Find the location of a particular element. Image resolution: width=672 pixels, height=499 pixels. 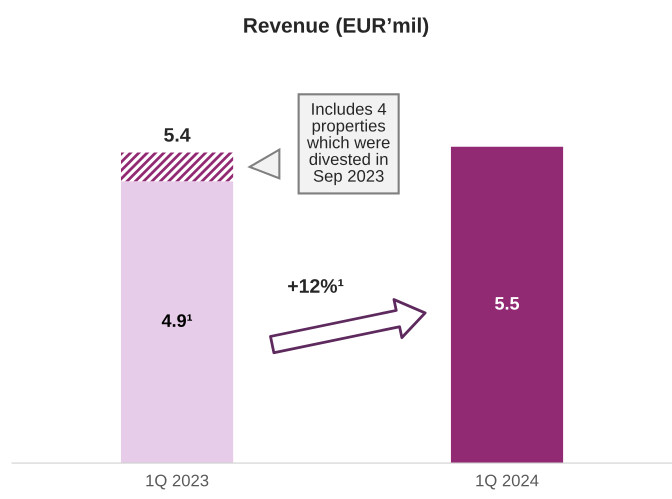

annotation: +12%¹ is located at coordinates (316, 286).